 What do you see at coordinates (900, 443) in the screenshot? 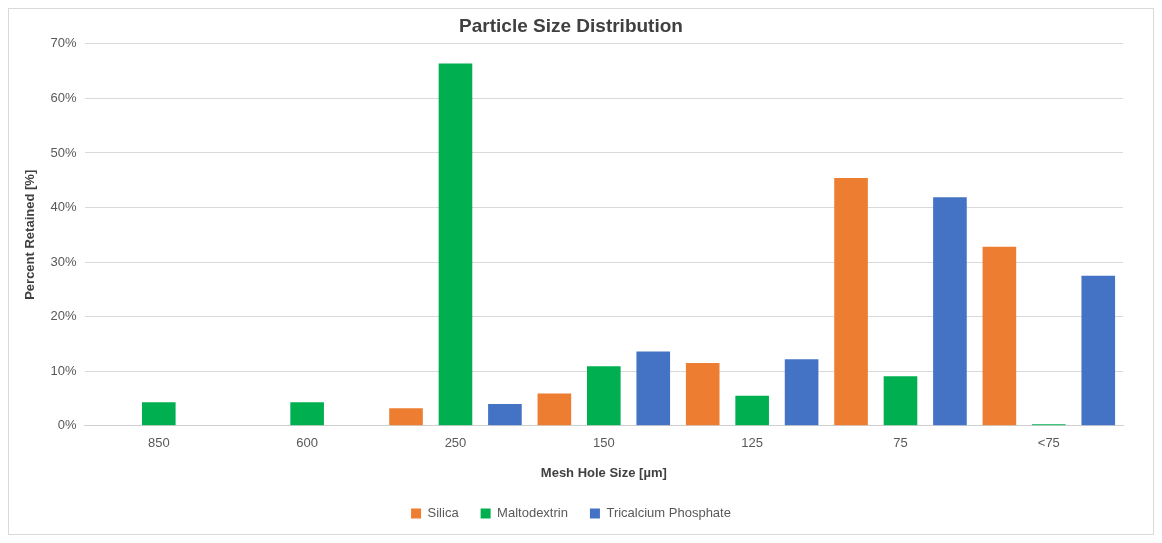
I see `x-tick-label: 75` at bounding box center [900, 443].